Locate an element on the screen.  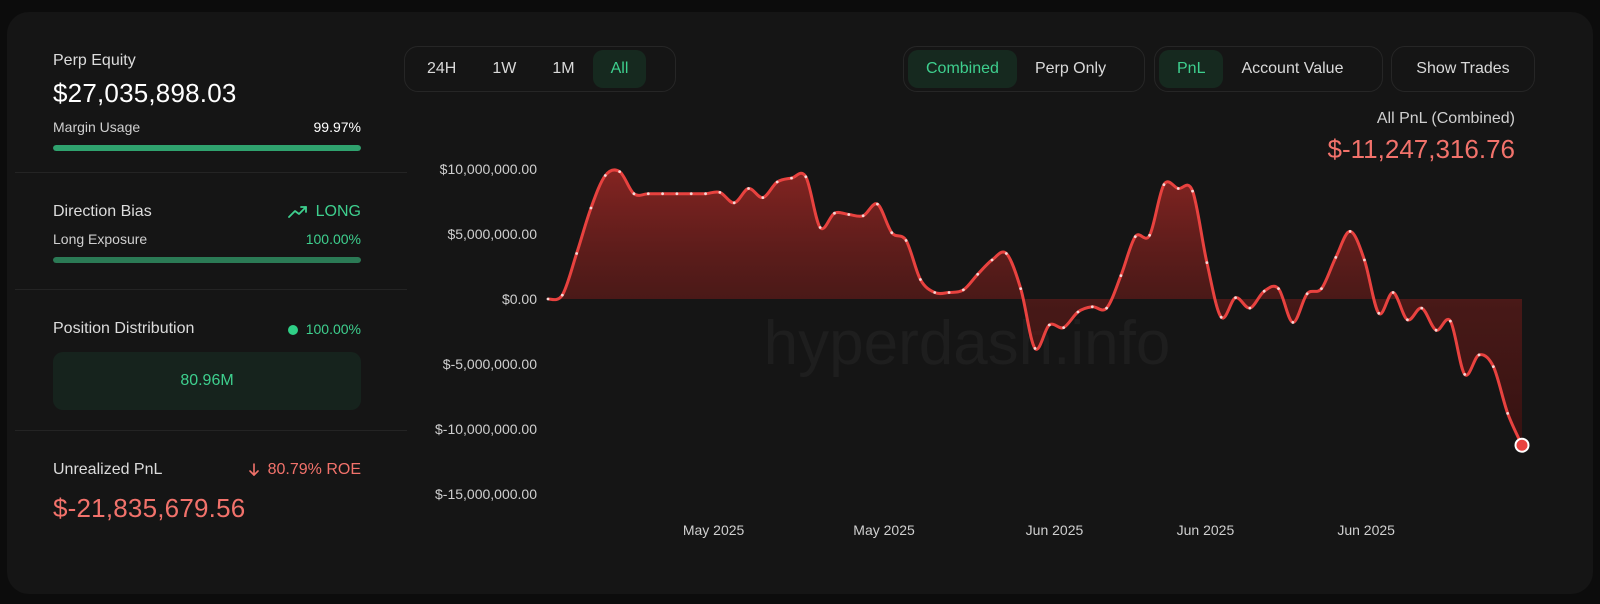
position-distribution-value: 100.00% is located at coordinates (333, 329).